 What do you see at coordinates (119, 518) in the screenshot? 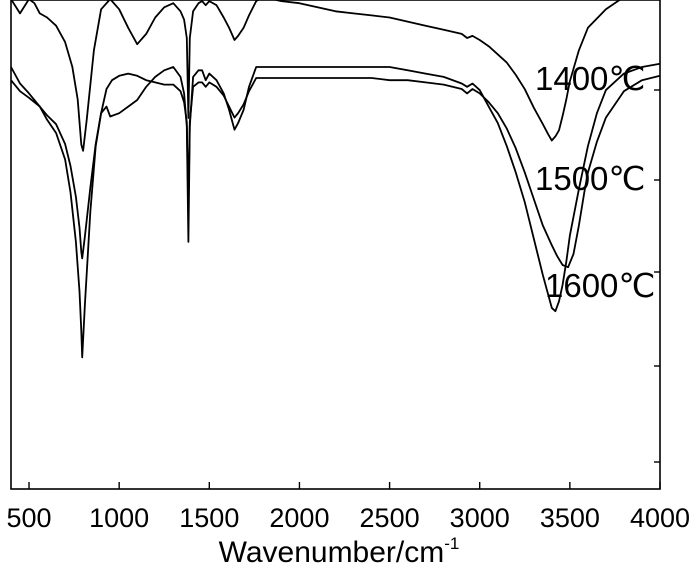
I see `x-tick-label: 1000` at bounding box center [119, 518].